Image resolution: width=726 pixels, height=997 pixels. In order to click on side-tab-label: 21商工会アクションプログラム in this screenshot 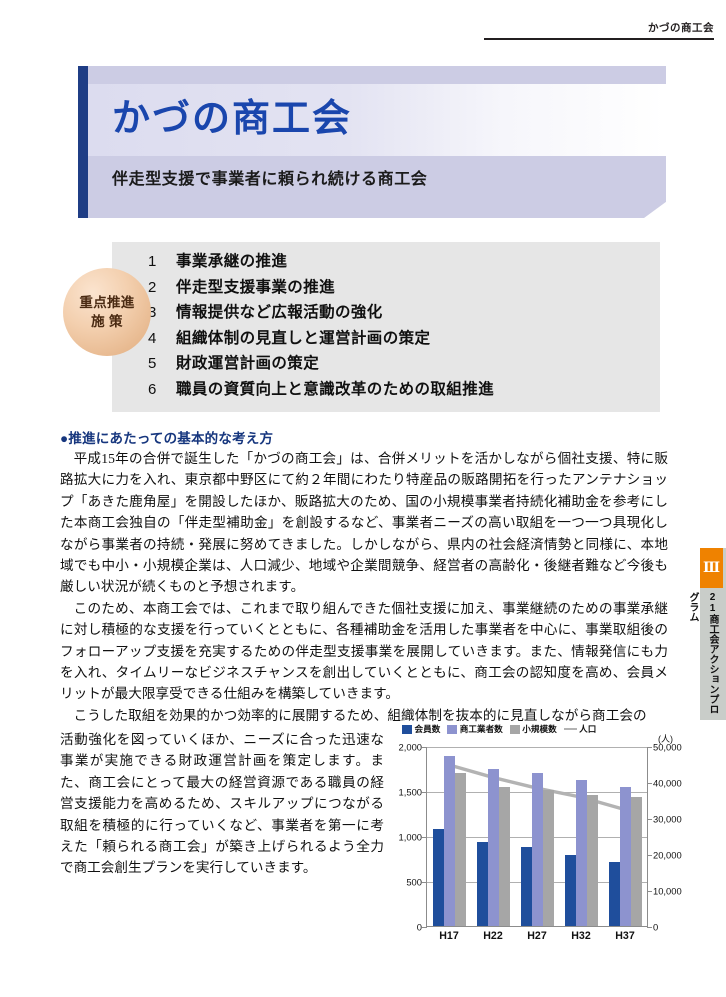, I will do `click(702, 653)`.